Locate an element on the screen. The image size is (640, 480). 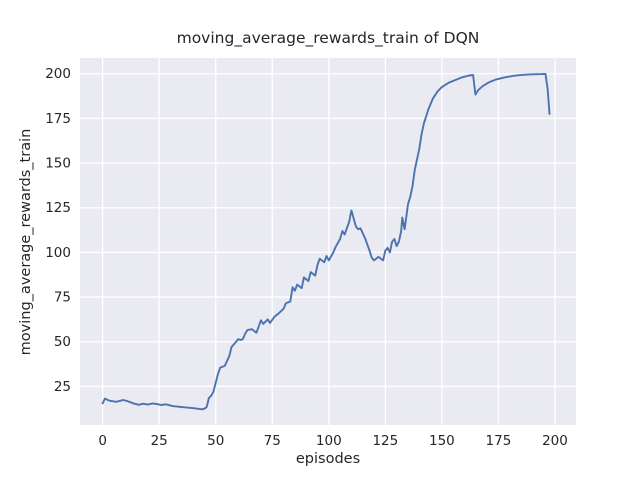
x-tick-label: 125 is located at coordinates (385, 441).